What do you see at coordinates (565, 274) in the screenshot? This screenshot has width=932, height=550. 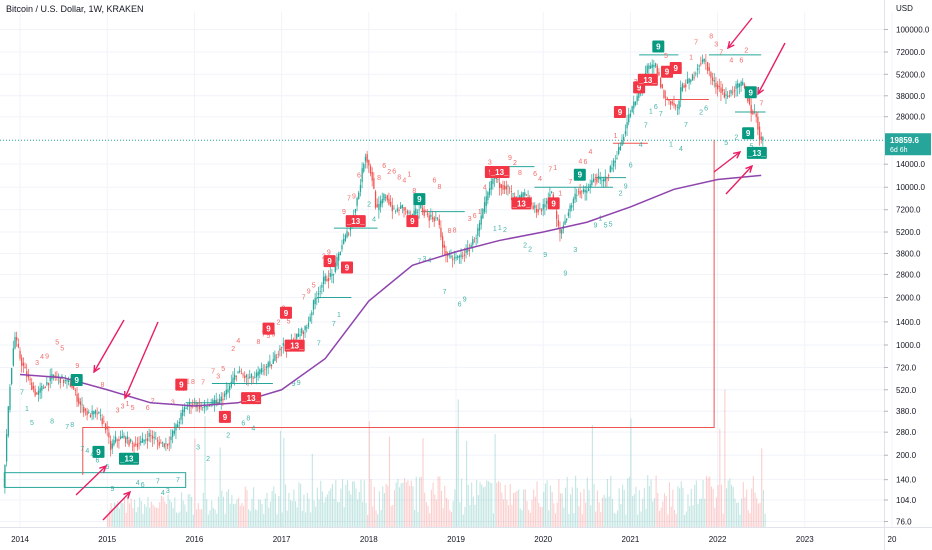 I see `sequential-count: 9` at bounding box center [565, 274].